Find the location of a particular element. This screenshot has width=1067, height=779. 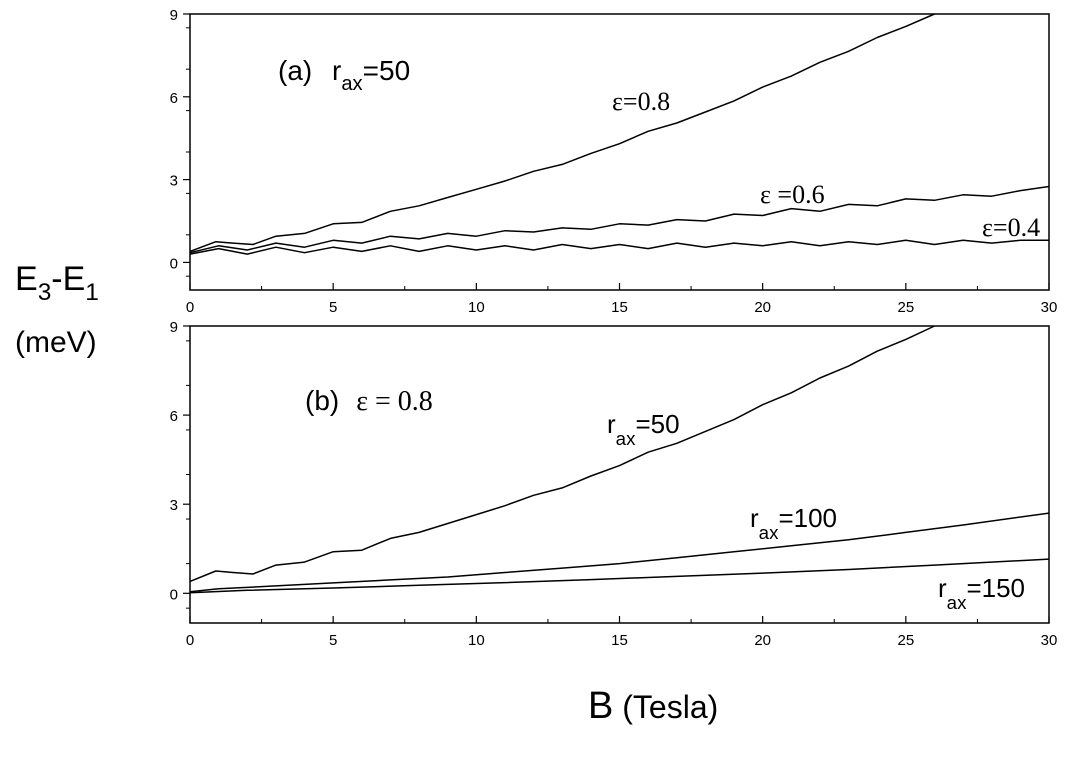

panel-a-annotation: (a) rax=50 is located at coordinates (344, 75).